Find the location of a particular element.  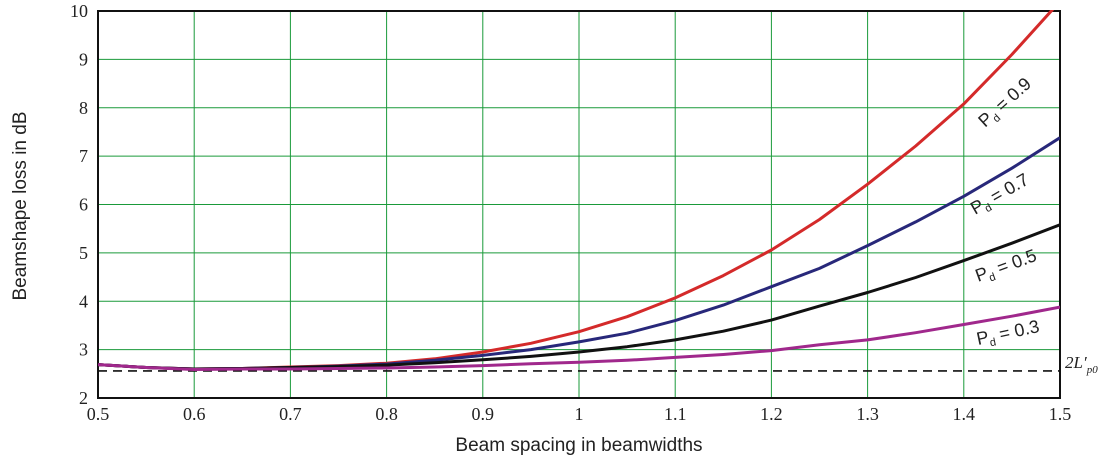

x-tick-label: 0.7 is located at coordinates (290, 414).